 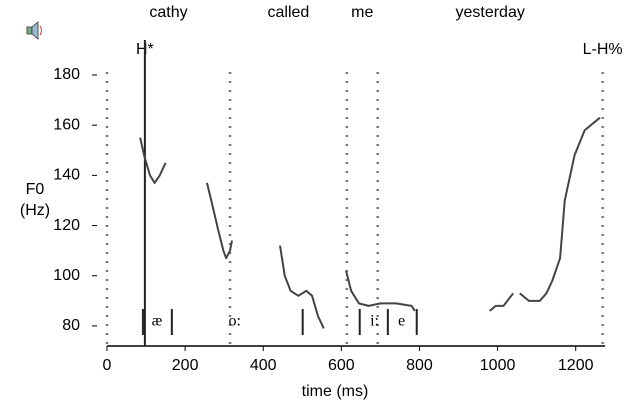 What do you see at coordinates (401, 321) in the screenshot?
I see `phone-label: e` at bounding box center [401, 321].